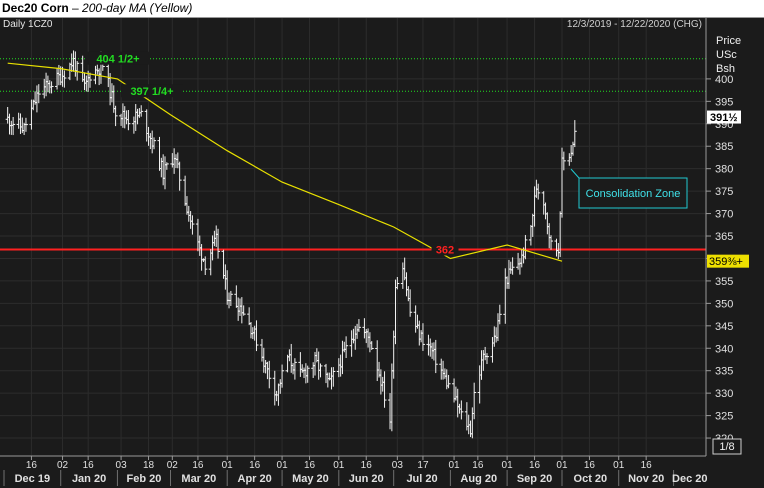 Image resolution: width=764 pixels, height=488 pixels. What do you see at coordinates (255, 465) in the screenshot?
I see `x-day-label-8: 16` at bounding box center [255, 465].